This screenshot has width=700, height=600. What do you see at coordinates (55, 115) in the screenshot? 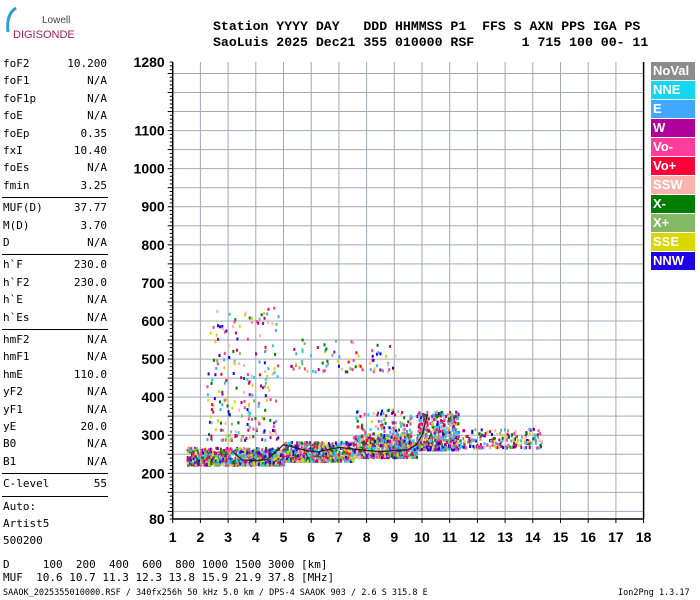
I see `param-row: foE N/A` at bounding box center [55, 115].